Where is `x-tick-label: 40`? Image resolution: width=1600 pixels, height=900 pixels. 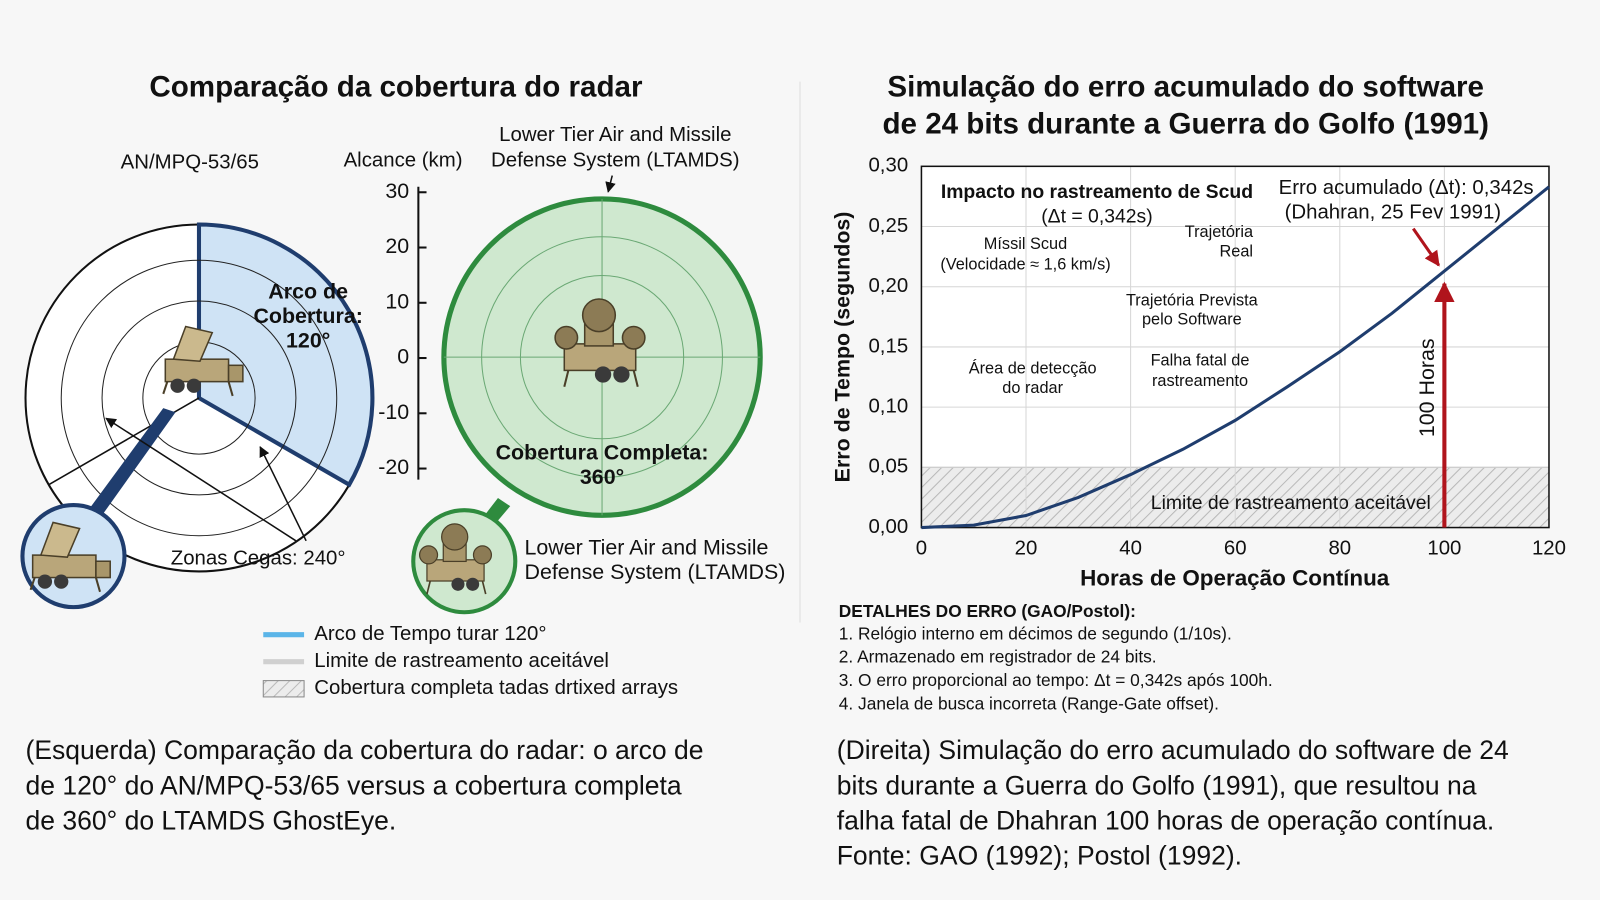
x-tick-label: 40 is located at coordinates (1130, 548).